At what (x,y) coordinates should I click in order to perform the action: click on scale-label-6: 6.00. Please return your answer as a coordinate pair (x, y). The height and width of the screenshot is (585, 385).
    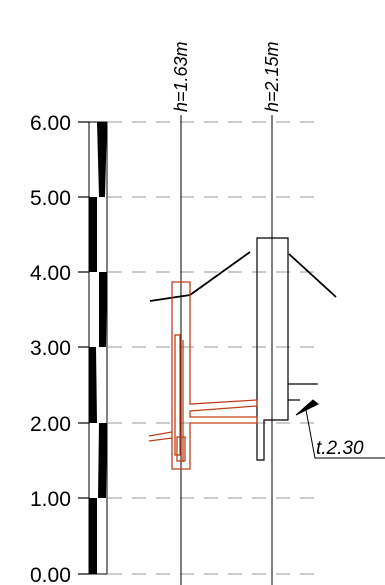
    Looking at the image, I should click on (50, 123).